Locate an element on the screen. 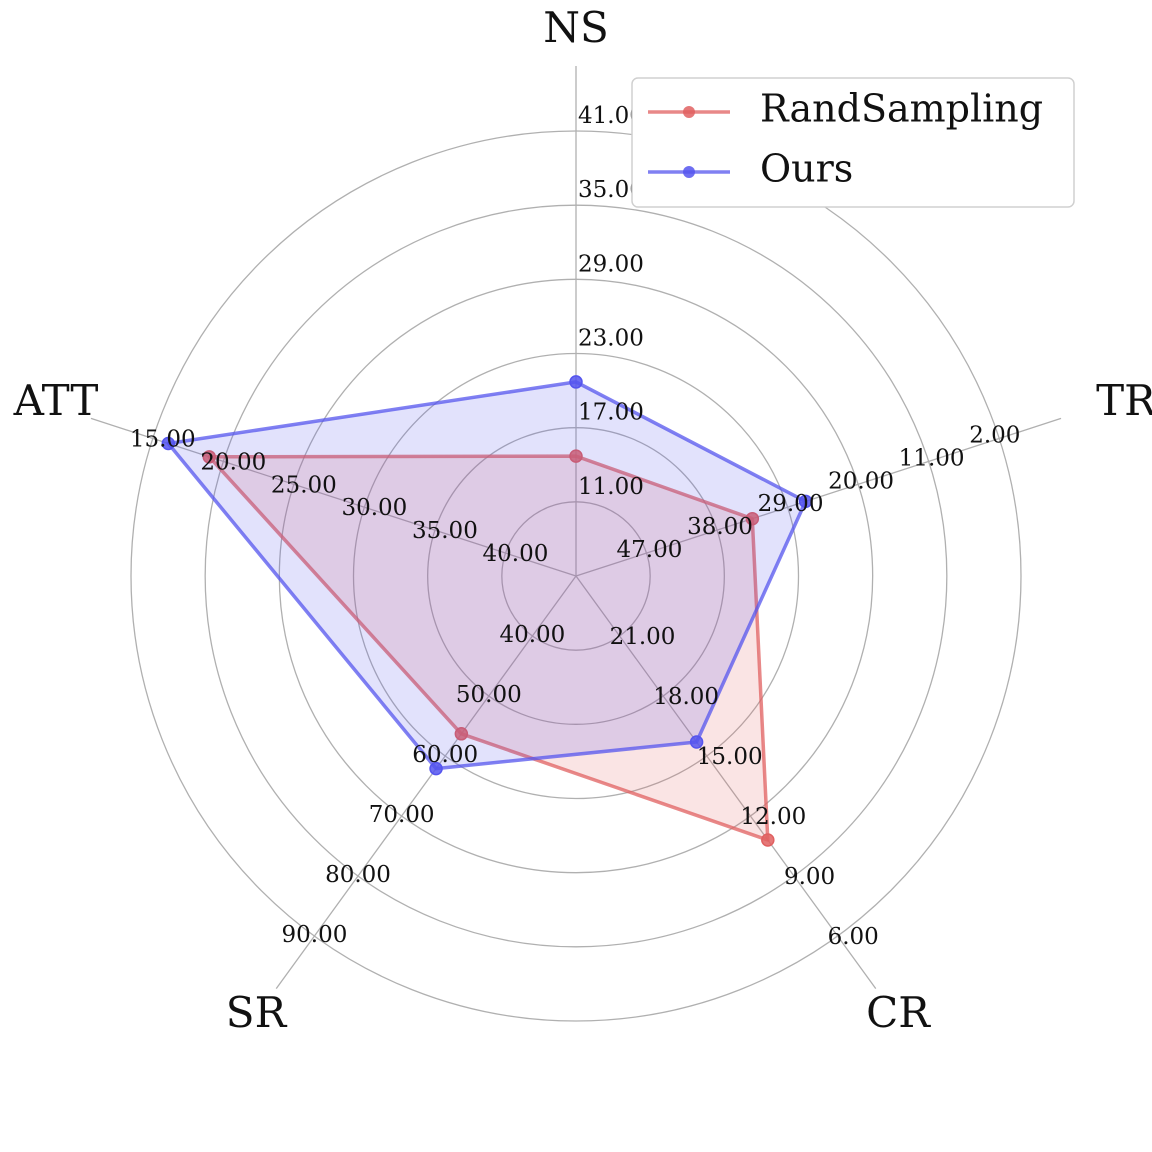 This screenshot has width=1152, height=1152. tick-label-ns-1: 11.00 is located at coordinates (611, 487).